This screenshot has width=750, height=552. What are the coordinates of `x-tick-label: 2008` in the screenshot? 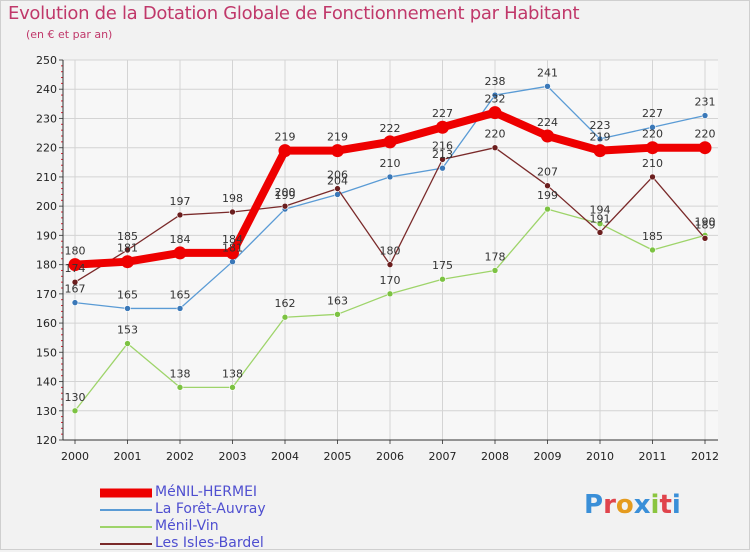 It's located at (495, 456).